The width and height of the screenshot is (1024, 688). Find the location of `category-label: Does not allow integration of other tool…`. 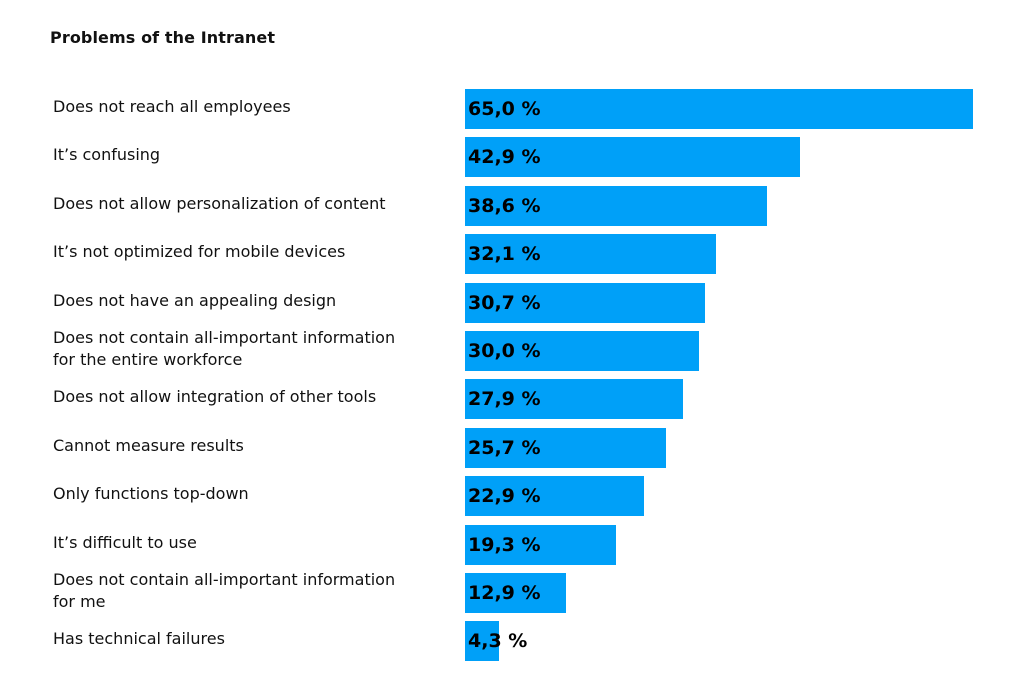

category-label: Does not allow integration of other tool… is located at coordinates (248, 397).